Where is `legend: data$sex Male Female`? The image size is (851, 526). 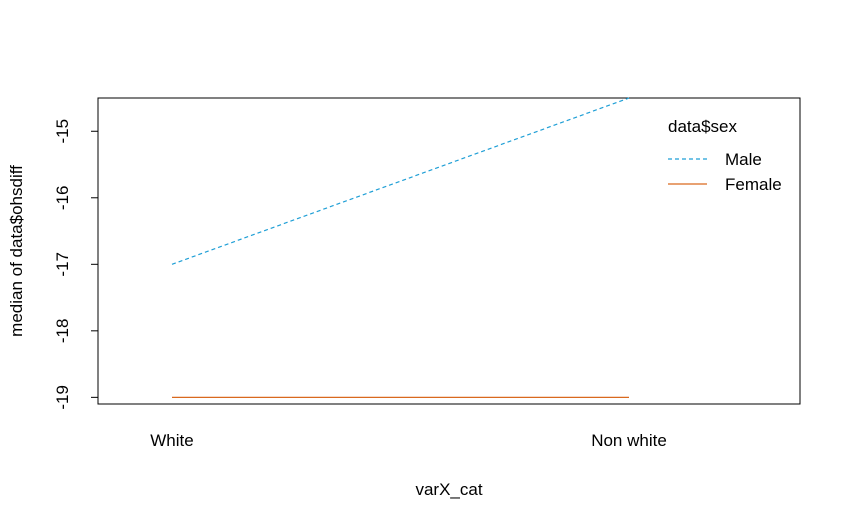
legend: data$sex Male Female is located at coordinates (725, 155).